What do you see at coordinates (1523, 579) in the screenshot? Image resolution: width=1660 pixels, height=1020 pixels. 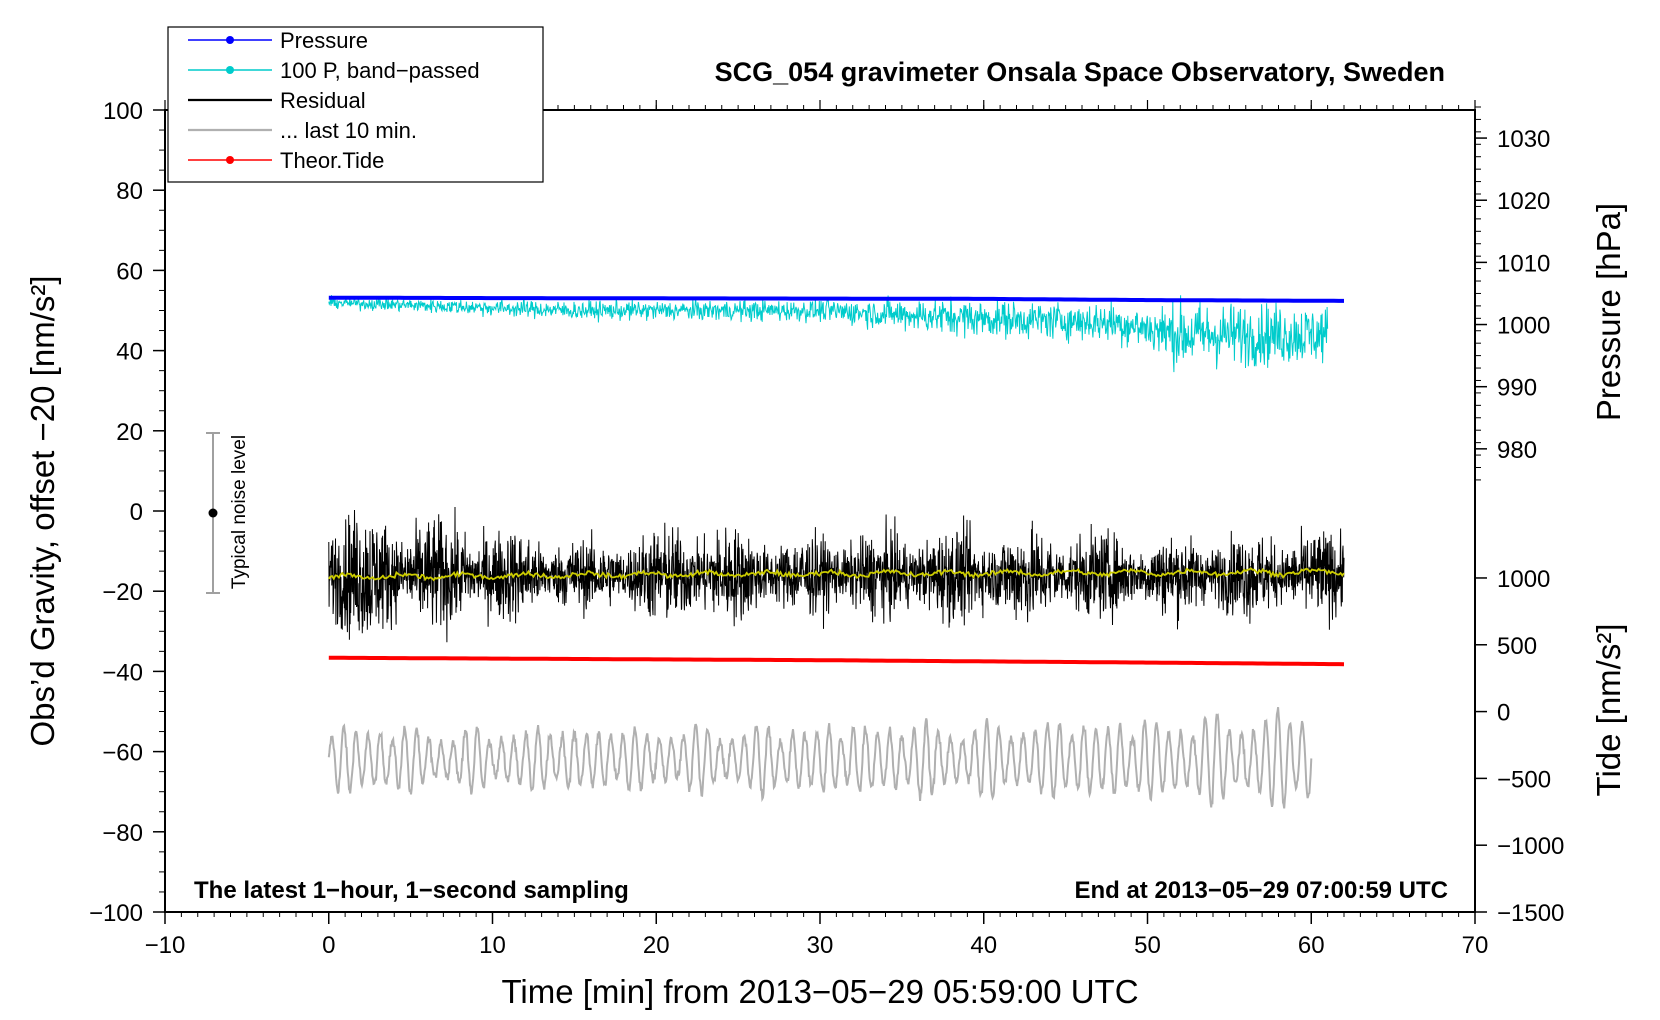 I see `tide-tick-label: 1000` at bounding box center [1523, 579].